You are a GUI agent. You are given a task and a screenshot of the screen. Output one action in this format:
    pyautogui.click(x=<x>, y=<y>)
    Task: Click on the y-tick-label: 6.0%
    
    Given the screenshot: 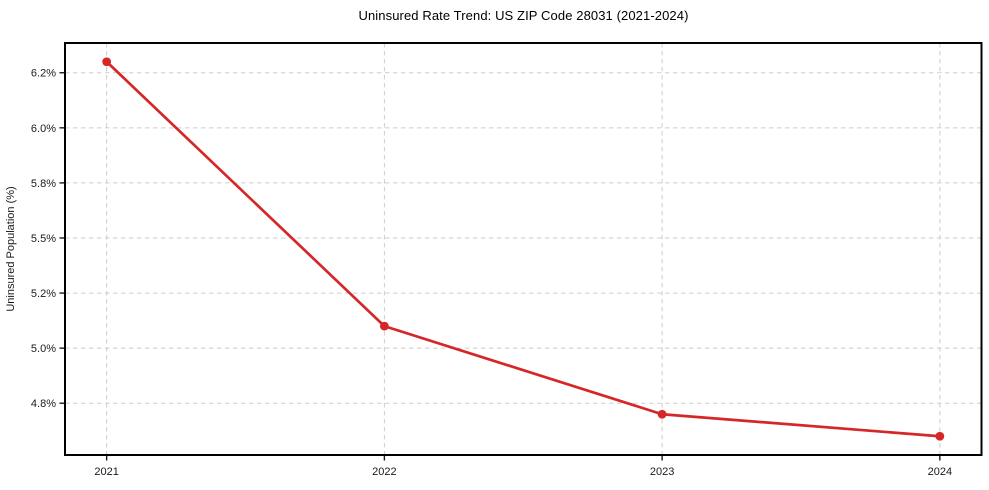 What is the action you would take?
    pyautogui.click(x=43, y=129)
    